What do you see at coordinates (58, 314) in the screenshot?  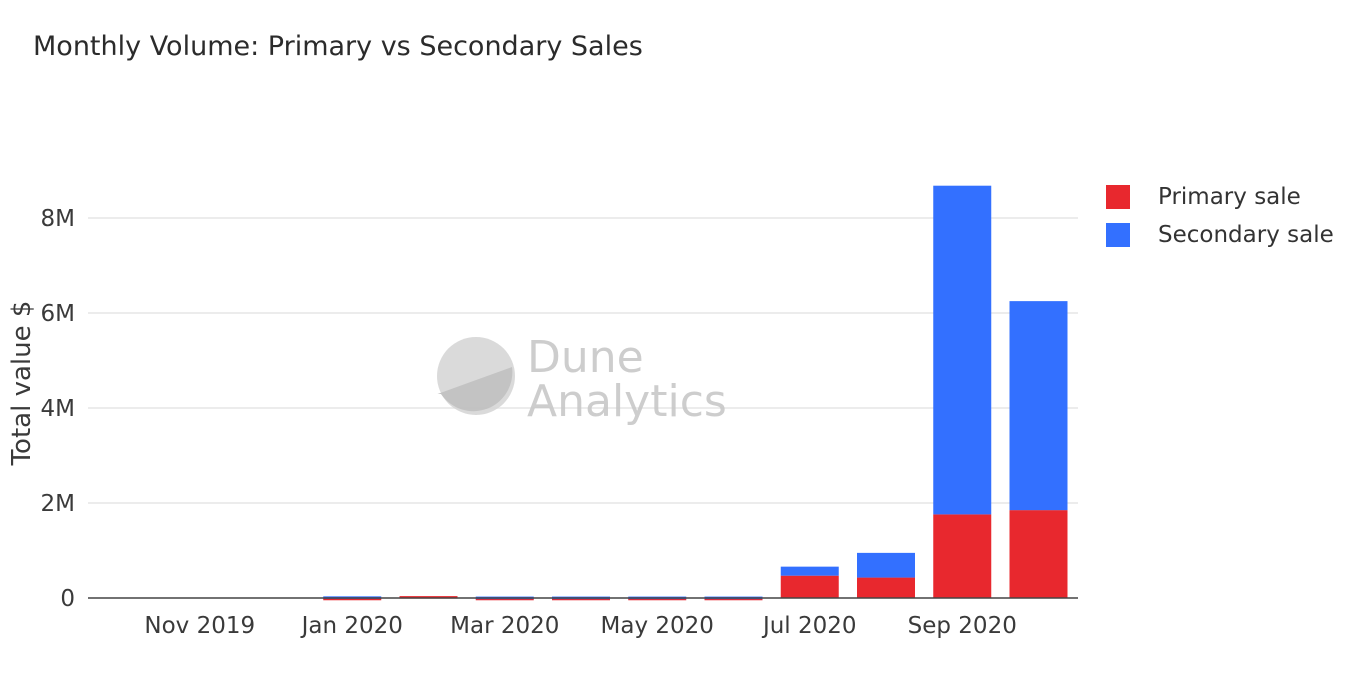 I see `y-tick-label: 6M` at bounding box center [58, 314].